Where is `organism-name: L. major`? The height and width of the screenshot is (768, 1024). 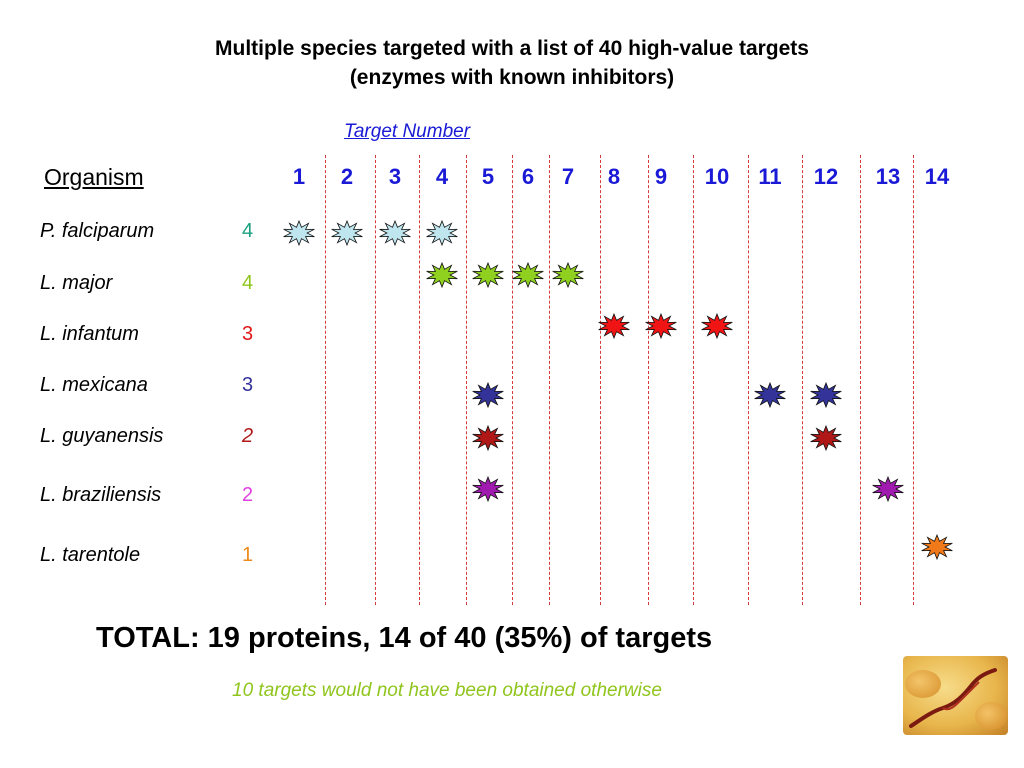 organism-name: L. major is located at coordinates (76, 283).